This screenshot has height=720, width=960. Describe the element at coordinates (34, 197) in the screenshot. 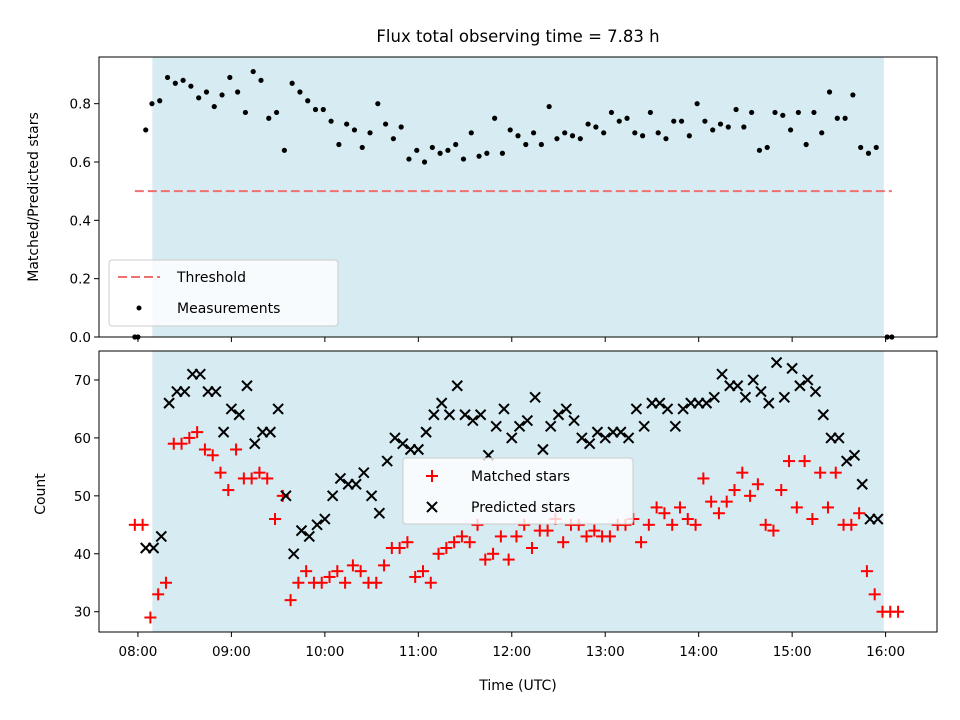

I see `ratio-y-axis-label: Matched/Predicted stars` at that location.